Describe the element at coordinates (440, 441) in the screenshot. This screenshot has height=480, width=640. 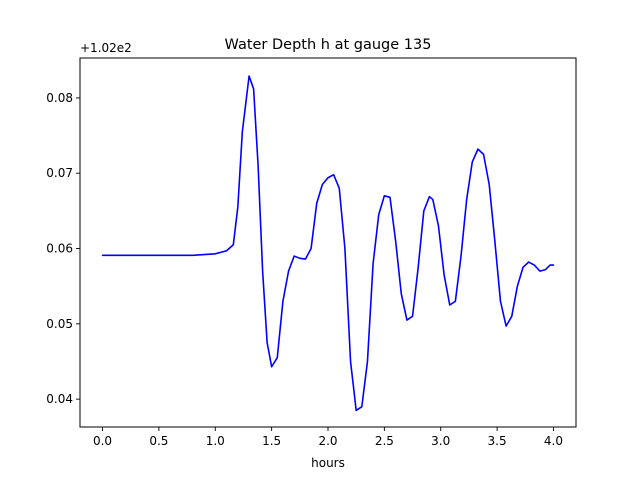
I see `x-tick-label: 3.0` at that location.